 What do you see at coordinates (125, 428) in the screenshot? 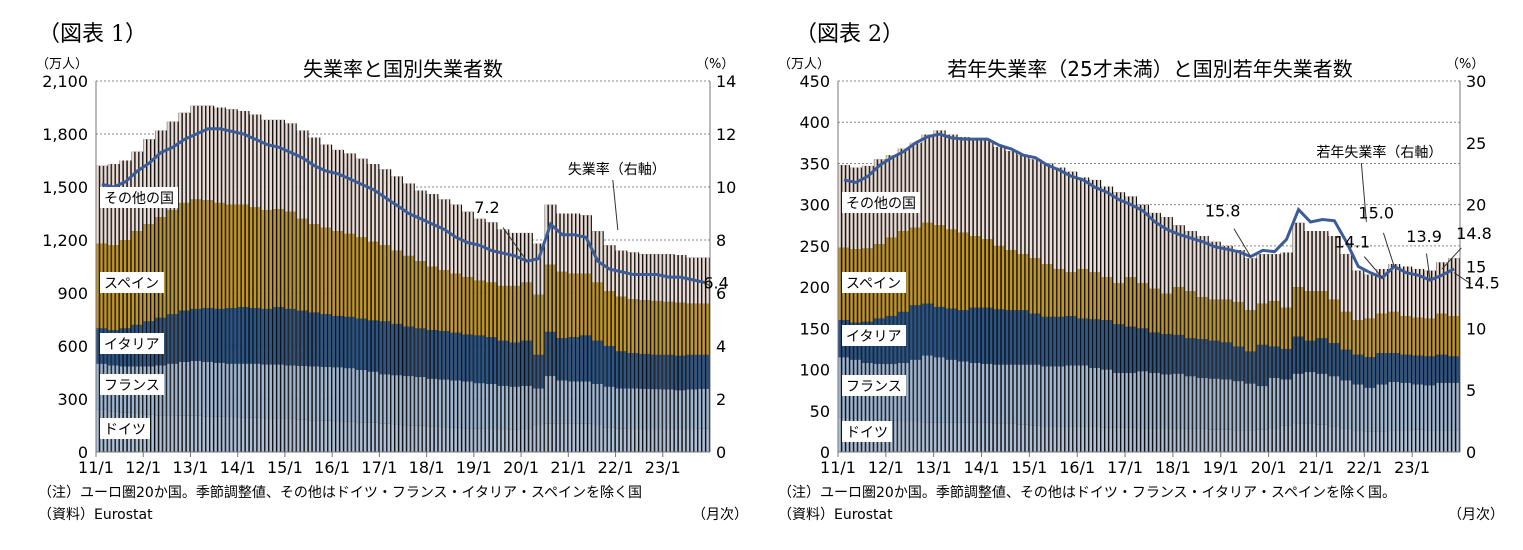
I see `series-label-bg` at bounding box center [125, 428].